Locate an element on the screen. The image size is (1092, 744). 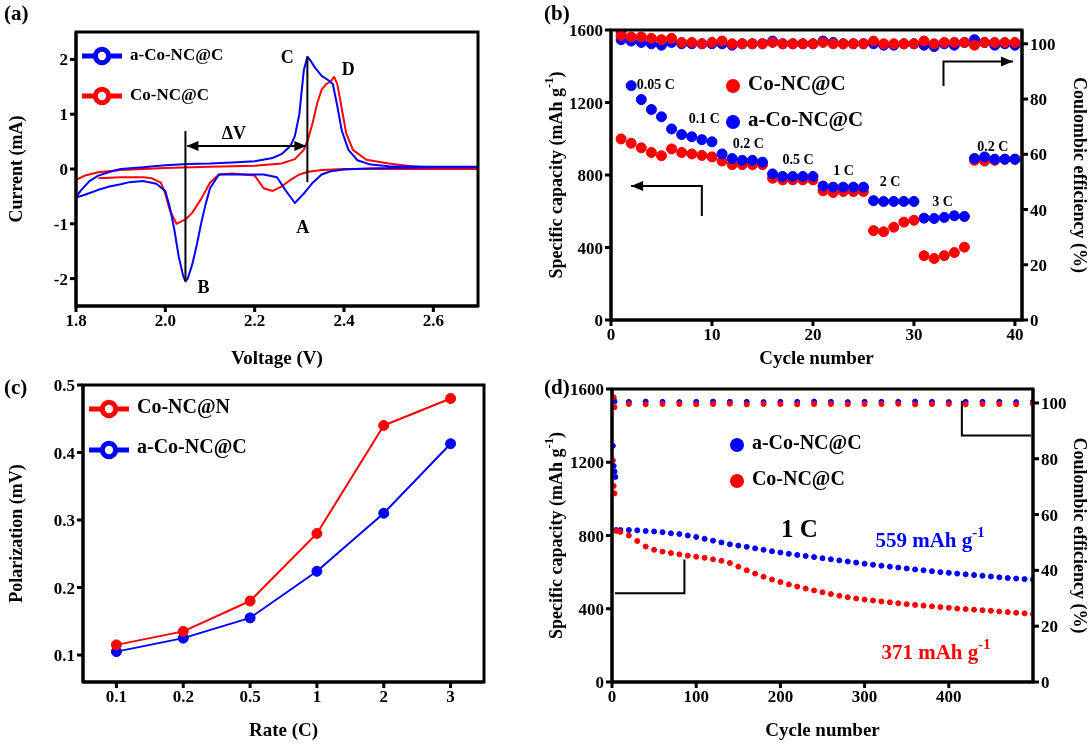
annotation: ΔV is located at coordinates (234, 133).